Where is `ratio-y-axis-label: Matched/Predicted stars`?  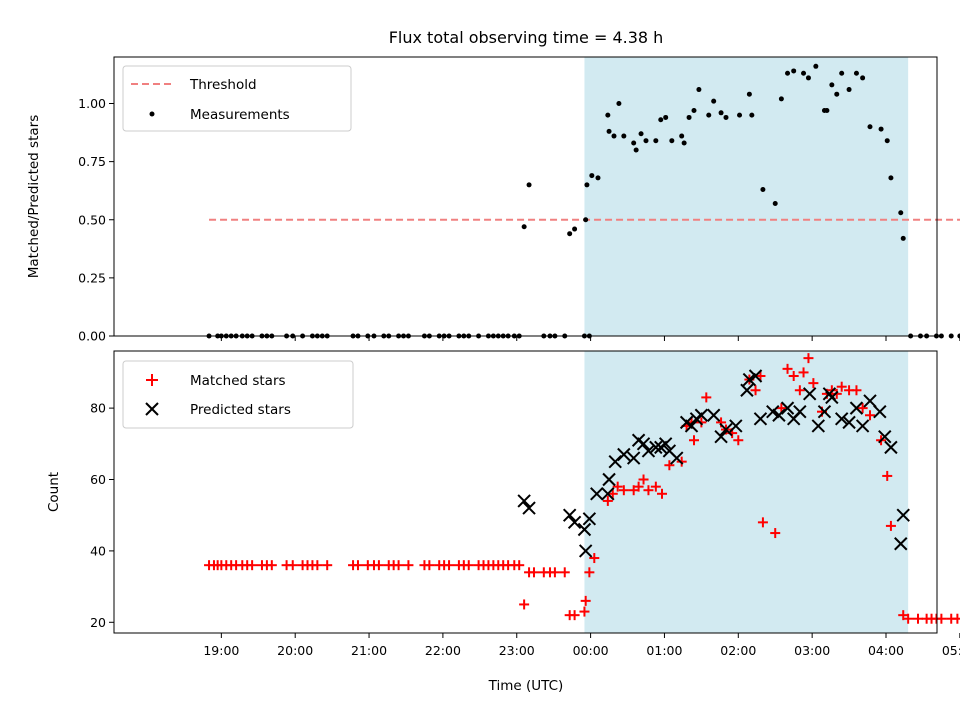
ratio-y-axis-label: Matched/Predicted stars is located at coordinates (34, 196).